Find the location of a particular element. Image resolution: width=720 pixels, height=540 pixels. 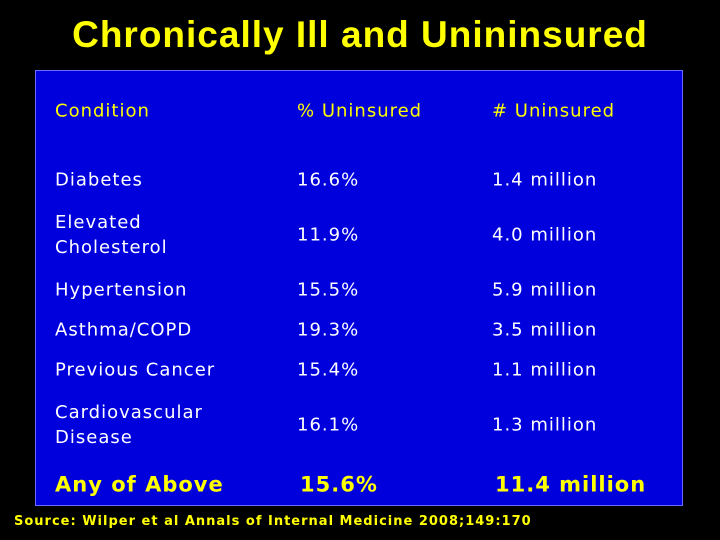

table-cell: 3.5 million is located at coordinates (545, 330).